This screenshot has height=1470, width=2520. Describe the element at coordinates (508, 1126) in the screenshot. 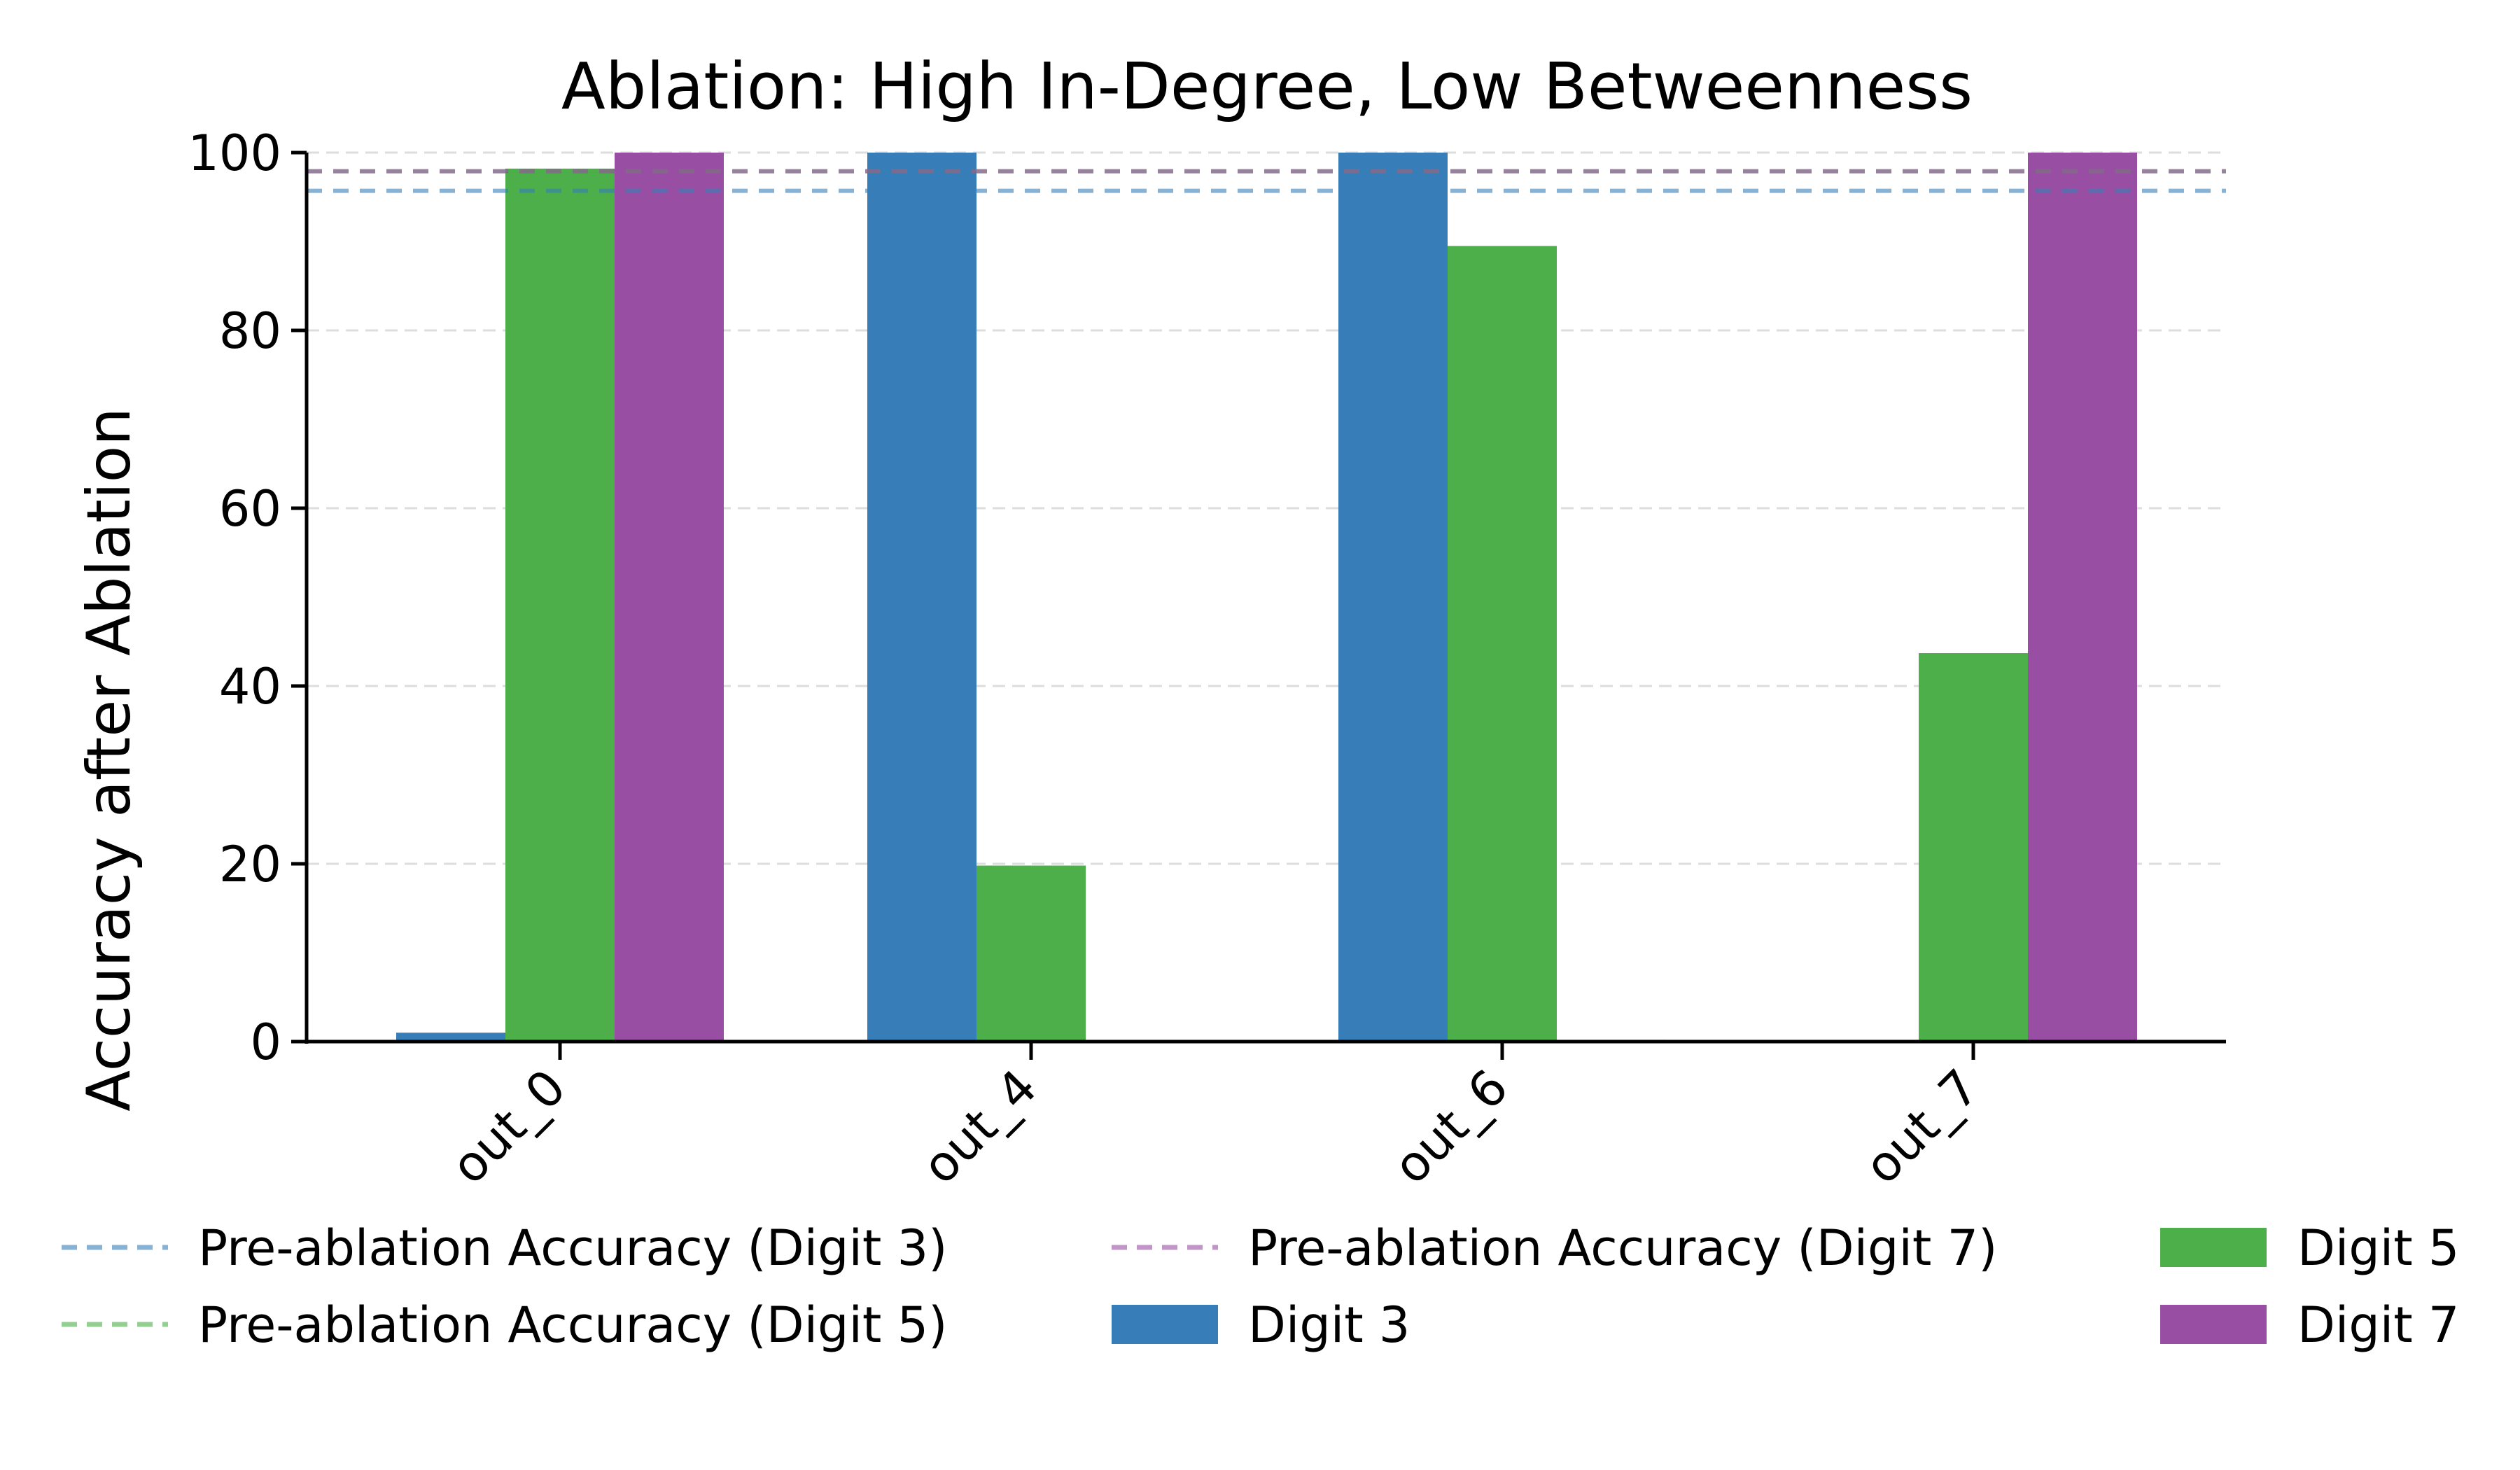

I see `x-tick-label-0: out_0` at that location.